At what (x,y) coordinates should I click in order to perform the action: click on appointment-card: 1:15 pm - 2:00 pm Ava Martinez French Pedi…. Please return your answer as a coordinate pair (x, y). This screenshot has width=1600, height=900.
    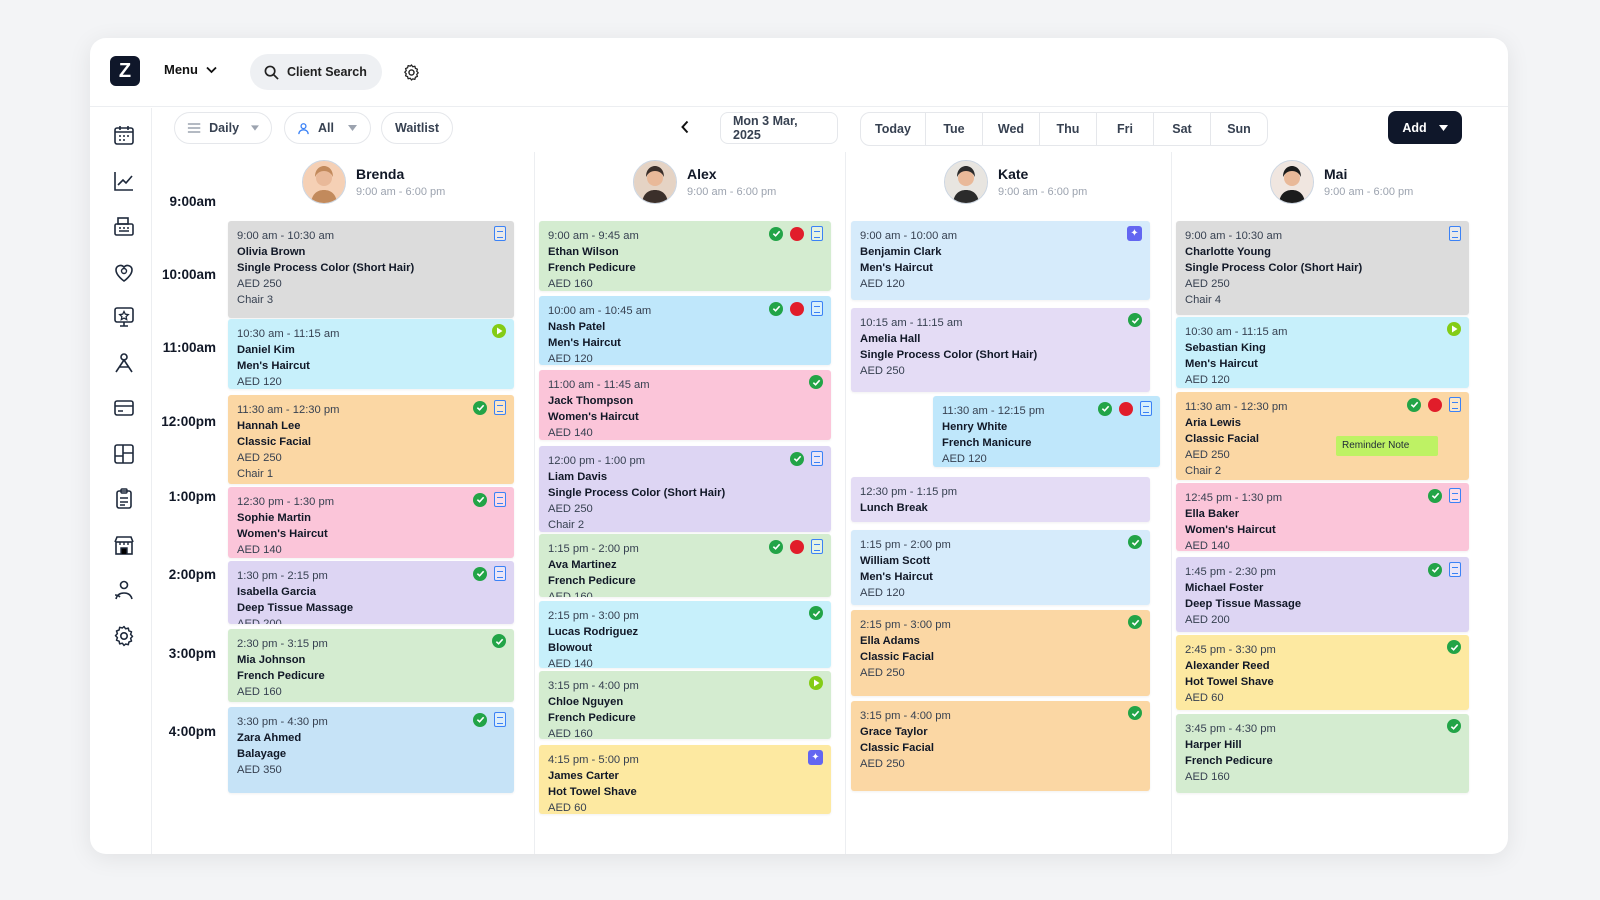
    Looking at the image, I should click on (685, 565).